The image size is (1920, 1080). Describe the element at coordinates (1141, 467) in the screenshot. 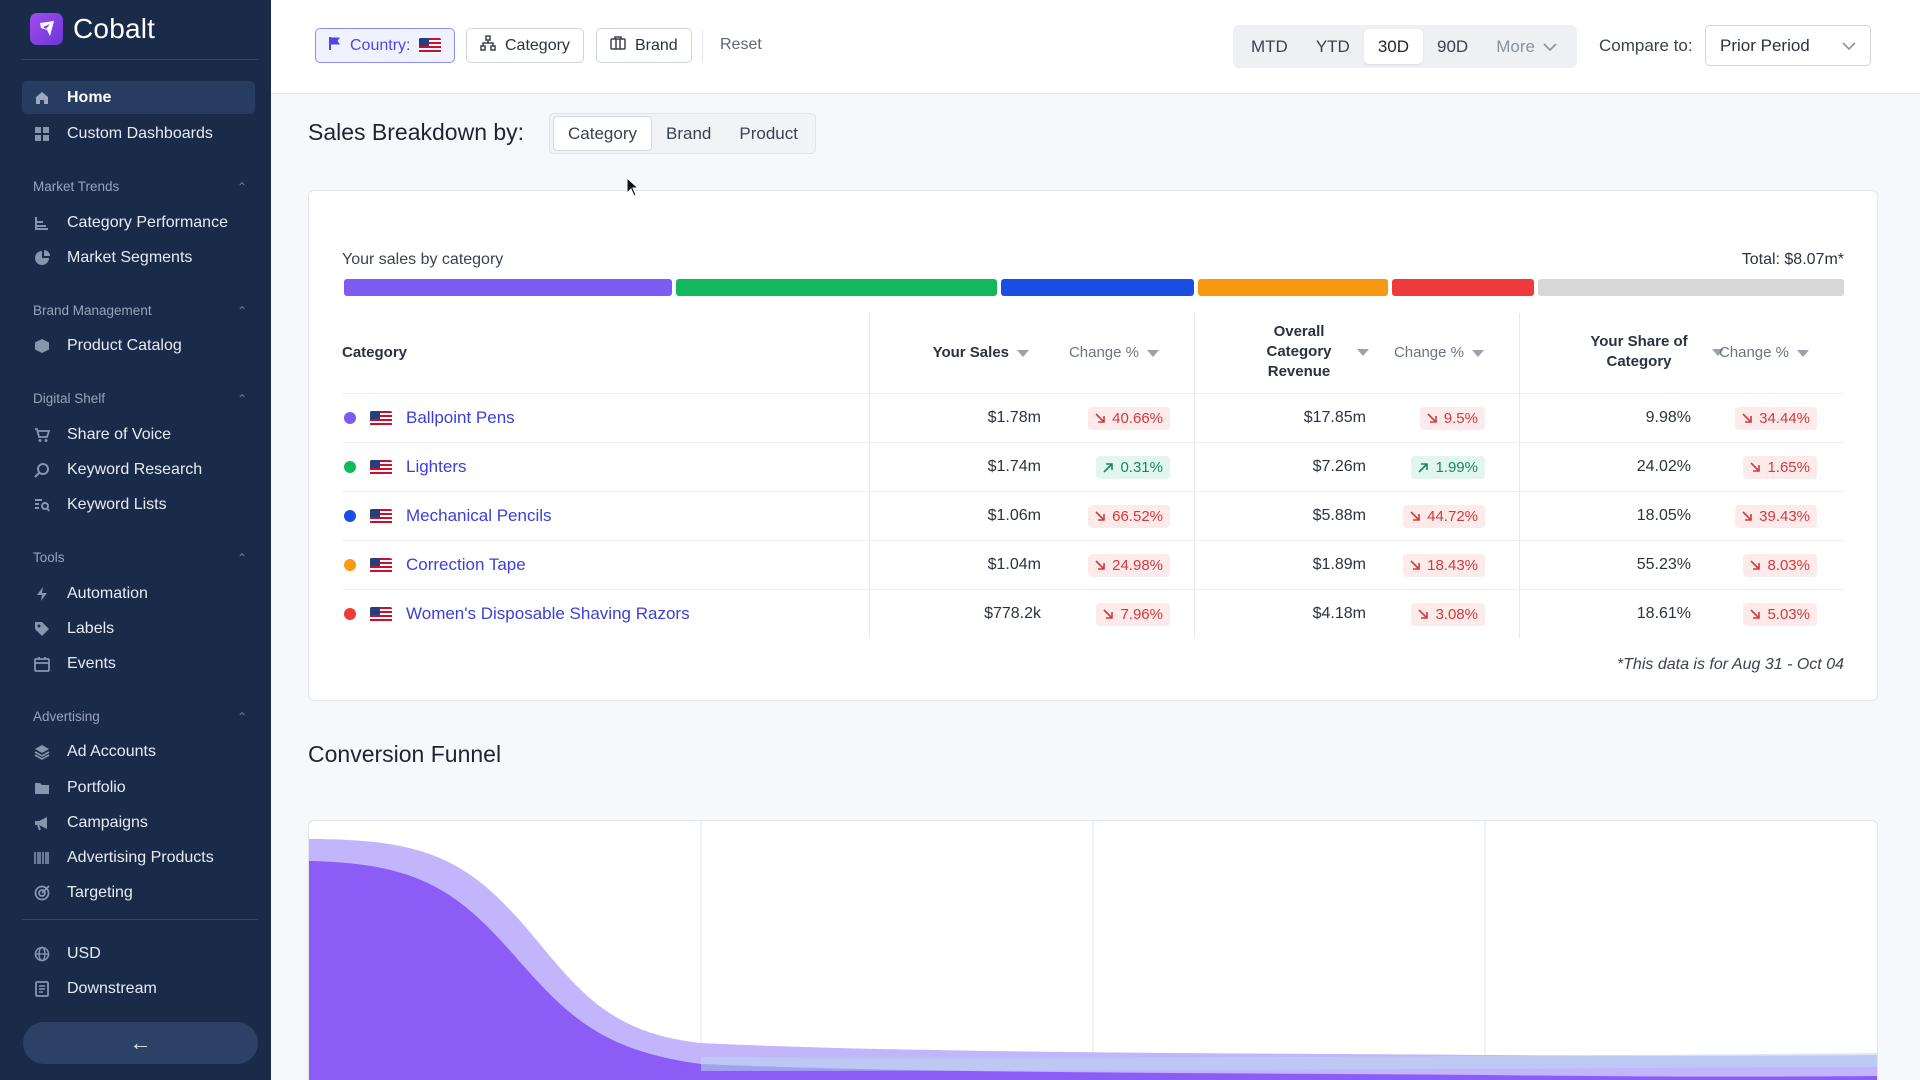

I see `change-value: 0.31%` at that location.